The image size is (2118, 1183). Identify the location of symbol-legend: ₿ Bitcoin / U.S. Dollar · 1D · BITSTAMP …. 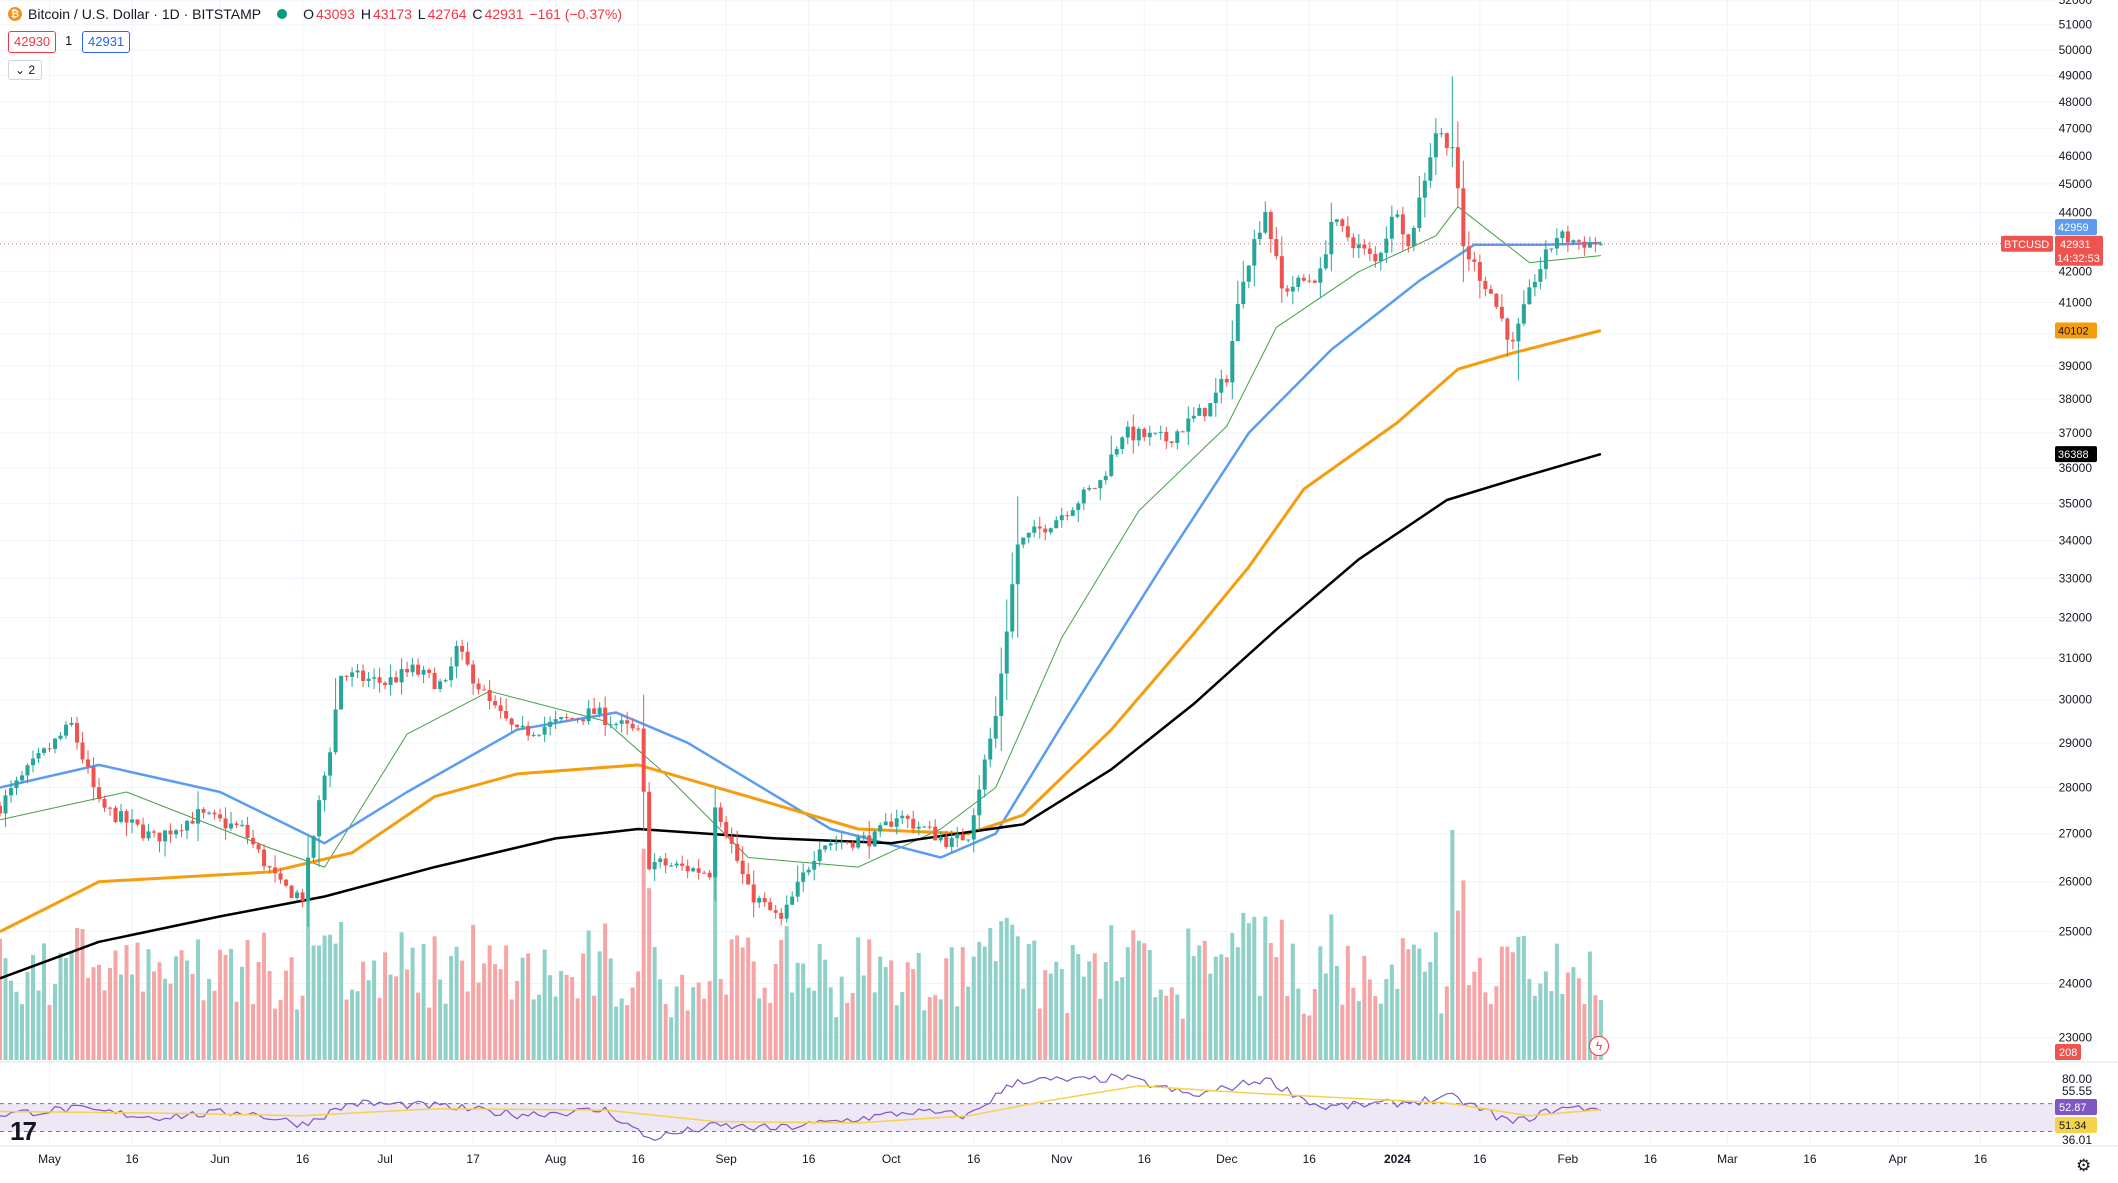
(316, 14).